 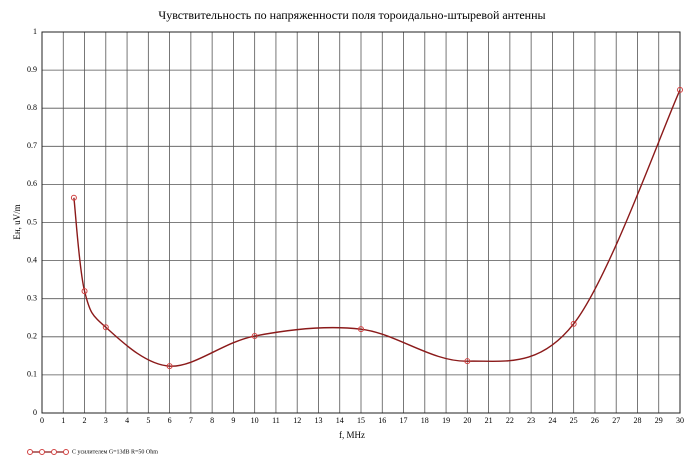 I want to click on y-tick-label: 0.7, so click(x=32, y=145).